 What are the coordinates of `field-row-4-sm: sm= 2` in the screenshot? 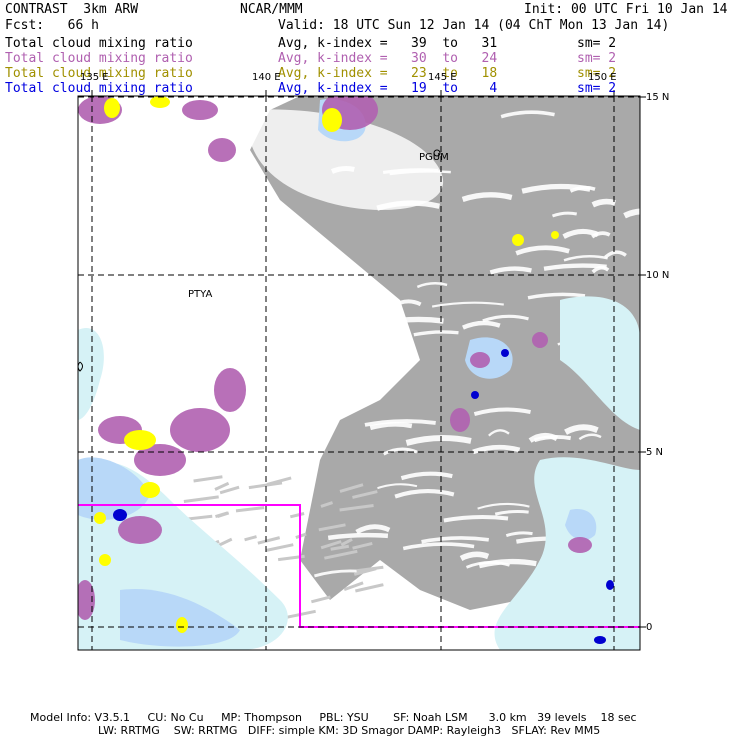 It's located at (597, 88).